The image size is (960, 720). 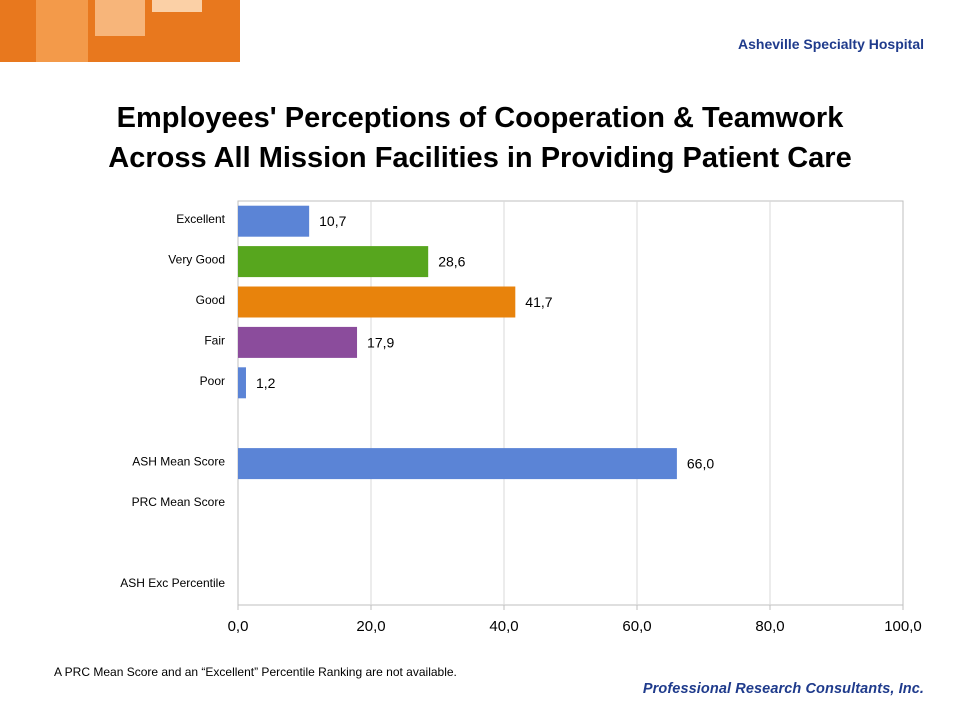 What do you see at coordinates (636, 626) in the screenshot?
I see `x-tick-label: 60,0` at bounding box center [636, 626].